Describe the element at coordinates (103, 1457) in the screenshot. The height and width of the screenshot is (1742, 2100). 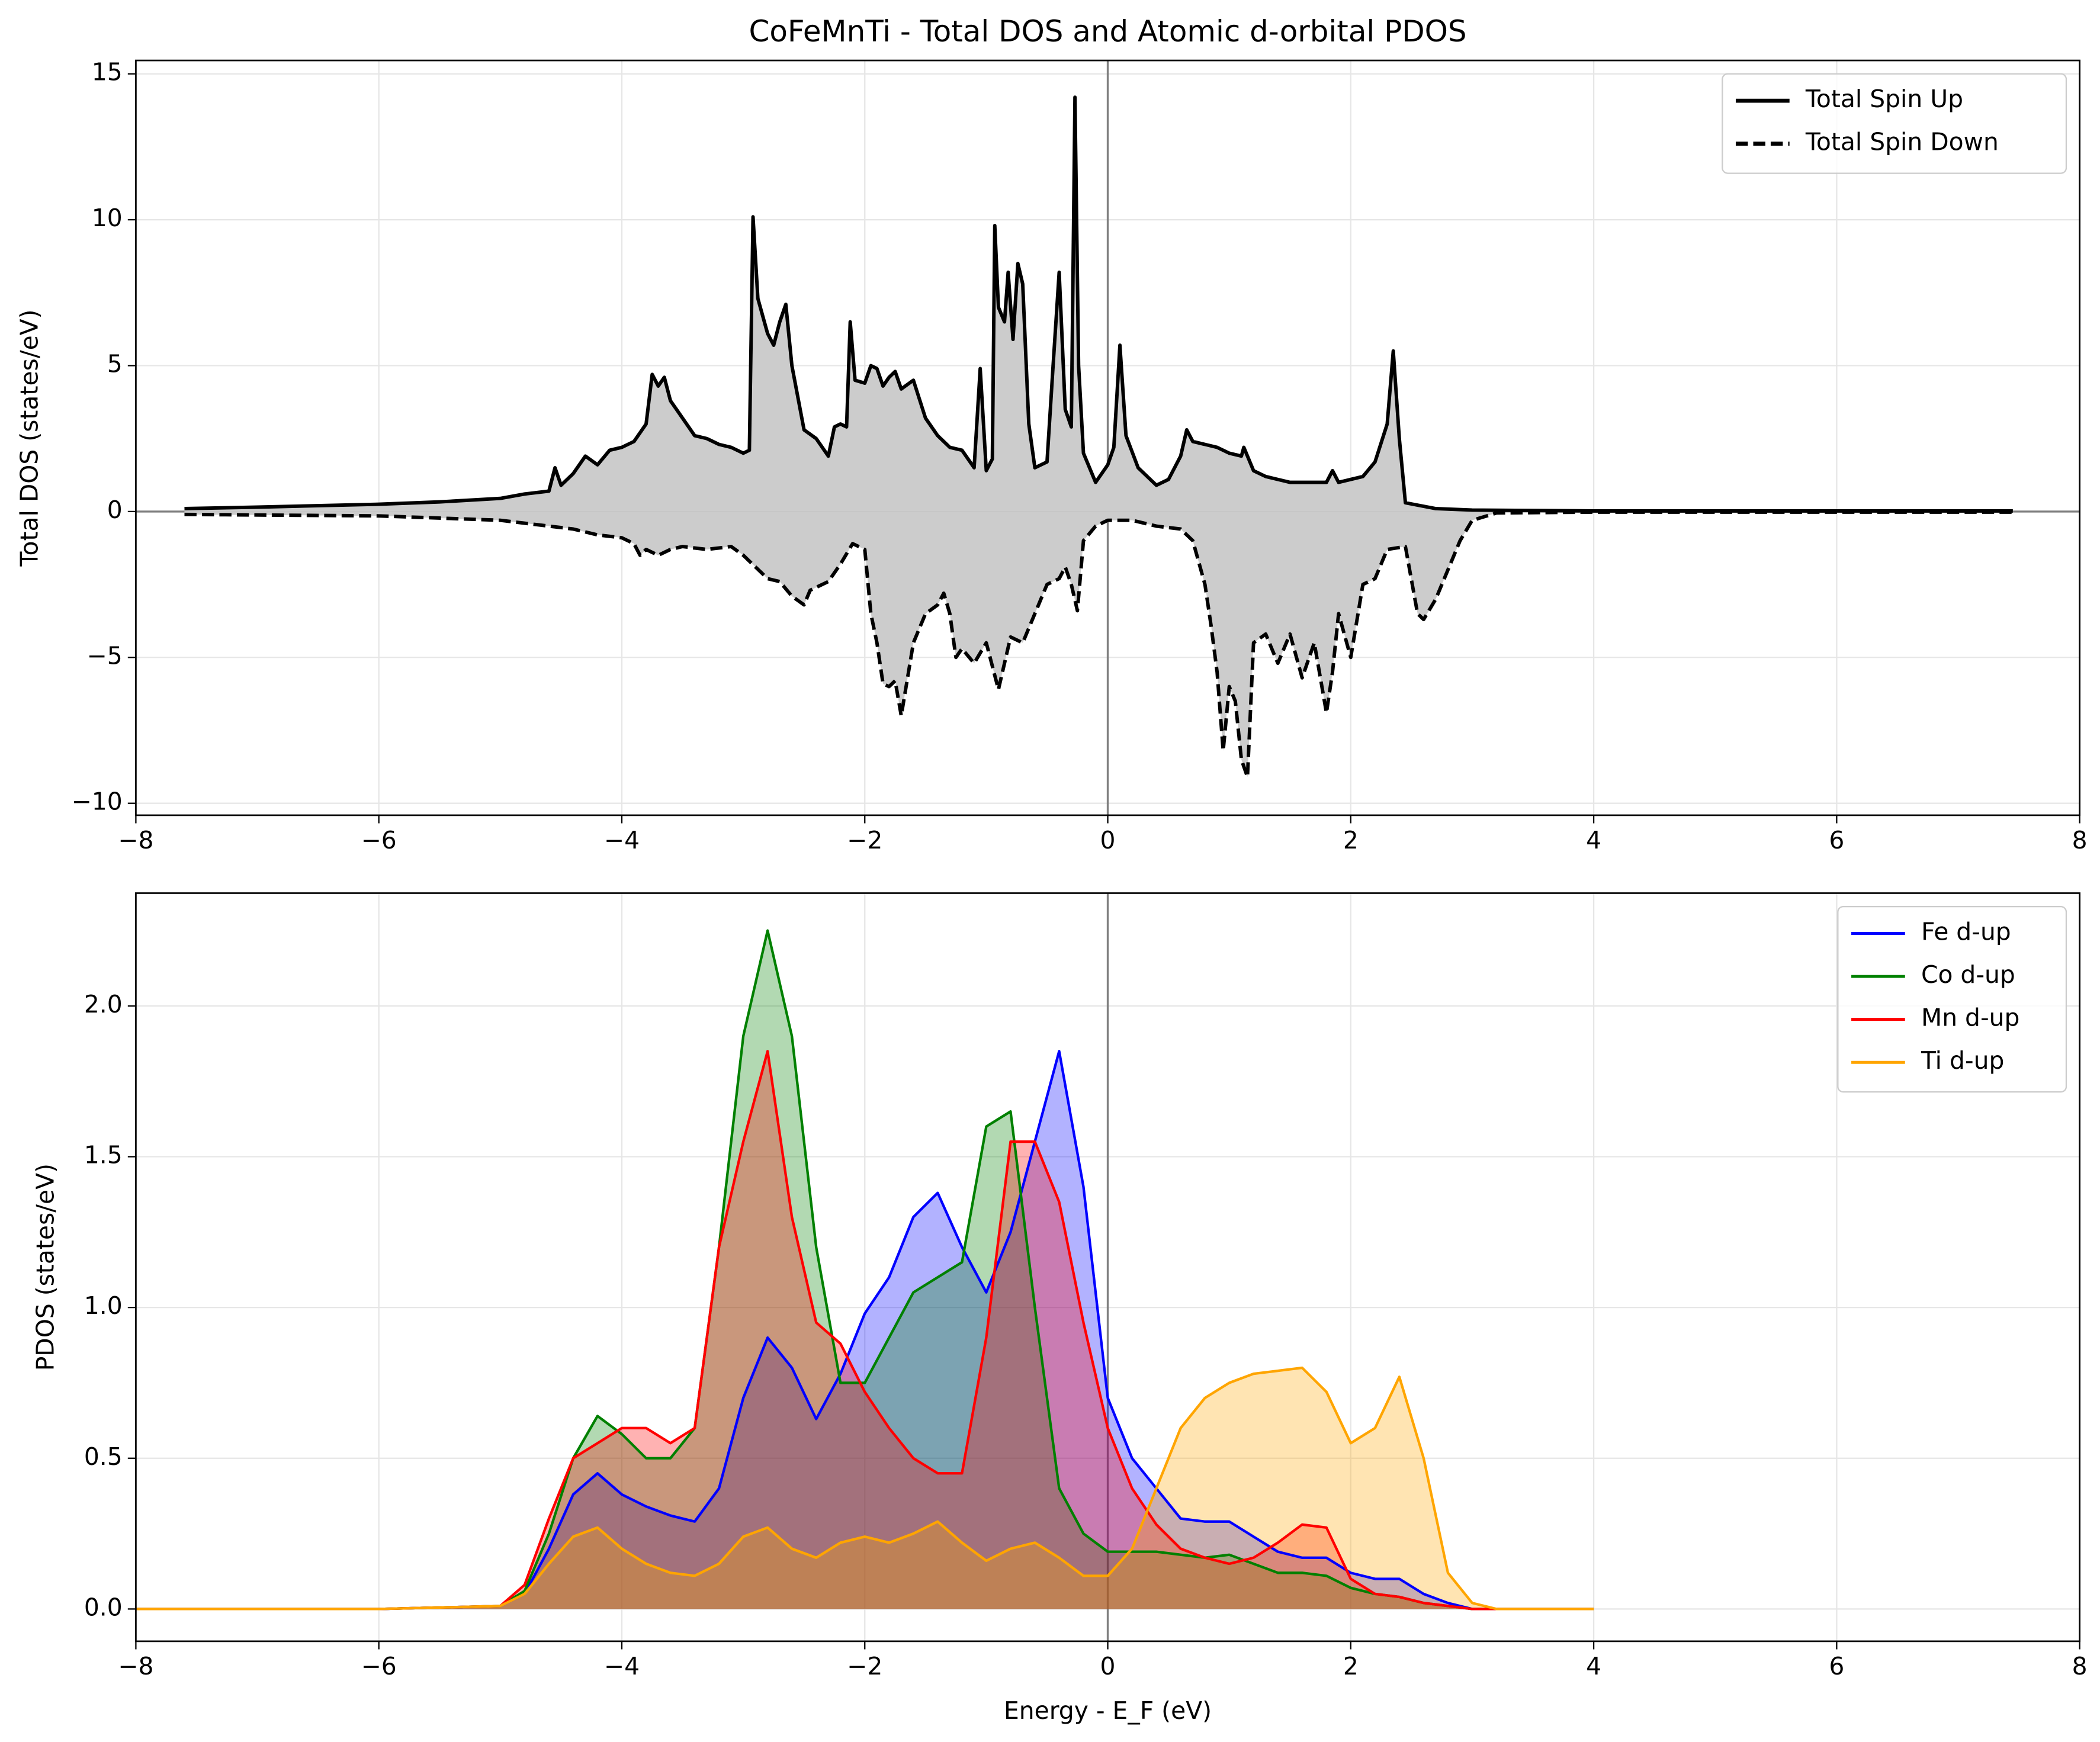
I see `y-tick-label: 0.5` at that location.